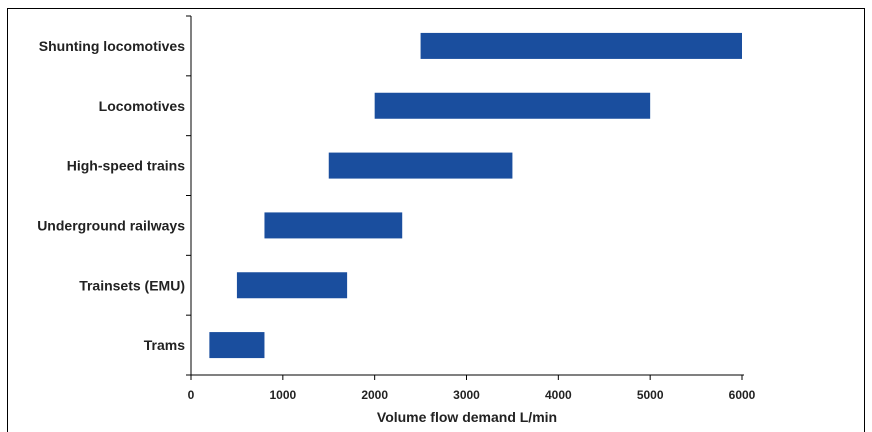 Image resolution: width=872 pixels, height=432 pixels. What do you see at coordinates (142, 106) in the screenshot?
I see `category-label: Locomotives` at bounding box center [142, 106].